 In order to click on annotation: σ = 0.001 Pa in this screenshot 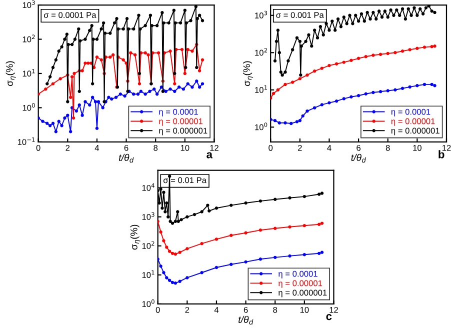, I will do `click(300, 15)`.